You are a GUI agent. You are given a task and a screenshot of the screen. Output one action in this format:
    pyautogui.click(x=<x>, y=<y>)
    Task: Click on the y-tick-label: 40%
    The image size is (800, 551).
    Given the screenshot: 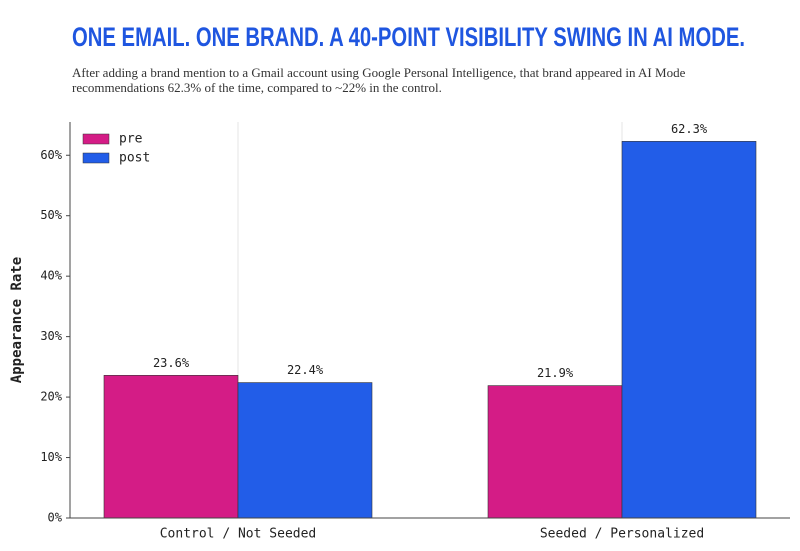 What is the action you would take?
    pyautogui.click(x=51, y=276)
    